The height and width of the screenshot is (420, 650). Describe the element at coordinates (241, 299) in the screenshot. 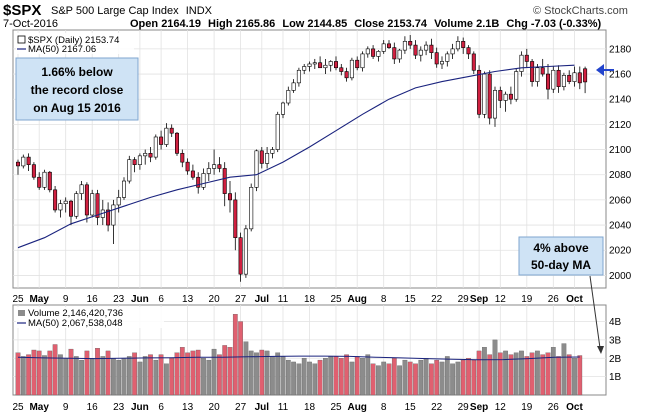

I see `x-tick-label: 27` at that location.